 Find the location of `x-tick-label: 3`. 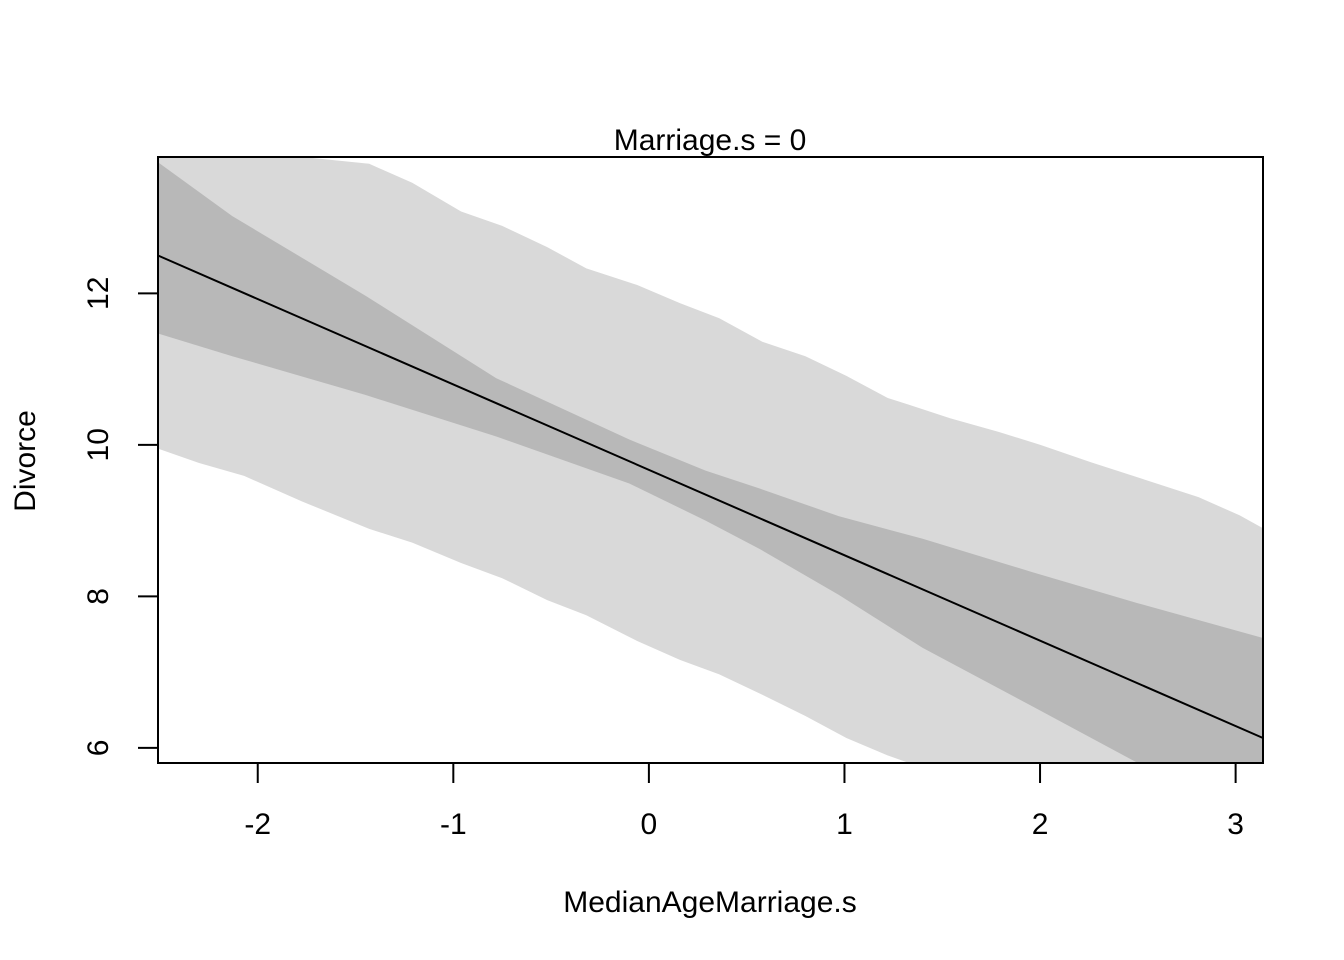

x-tick-label: 3 is located at coordinates (1235, 824).